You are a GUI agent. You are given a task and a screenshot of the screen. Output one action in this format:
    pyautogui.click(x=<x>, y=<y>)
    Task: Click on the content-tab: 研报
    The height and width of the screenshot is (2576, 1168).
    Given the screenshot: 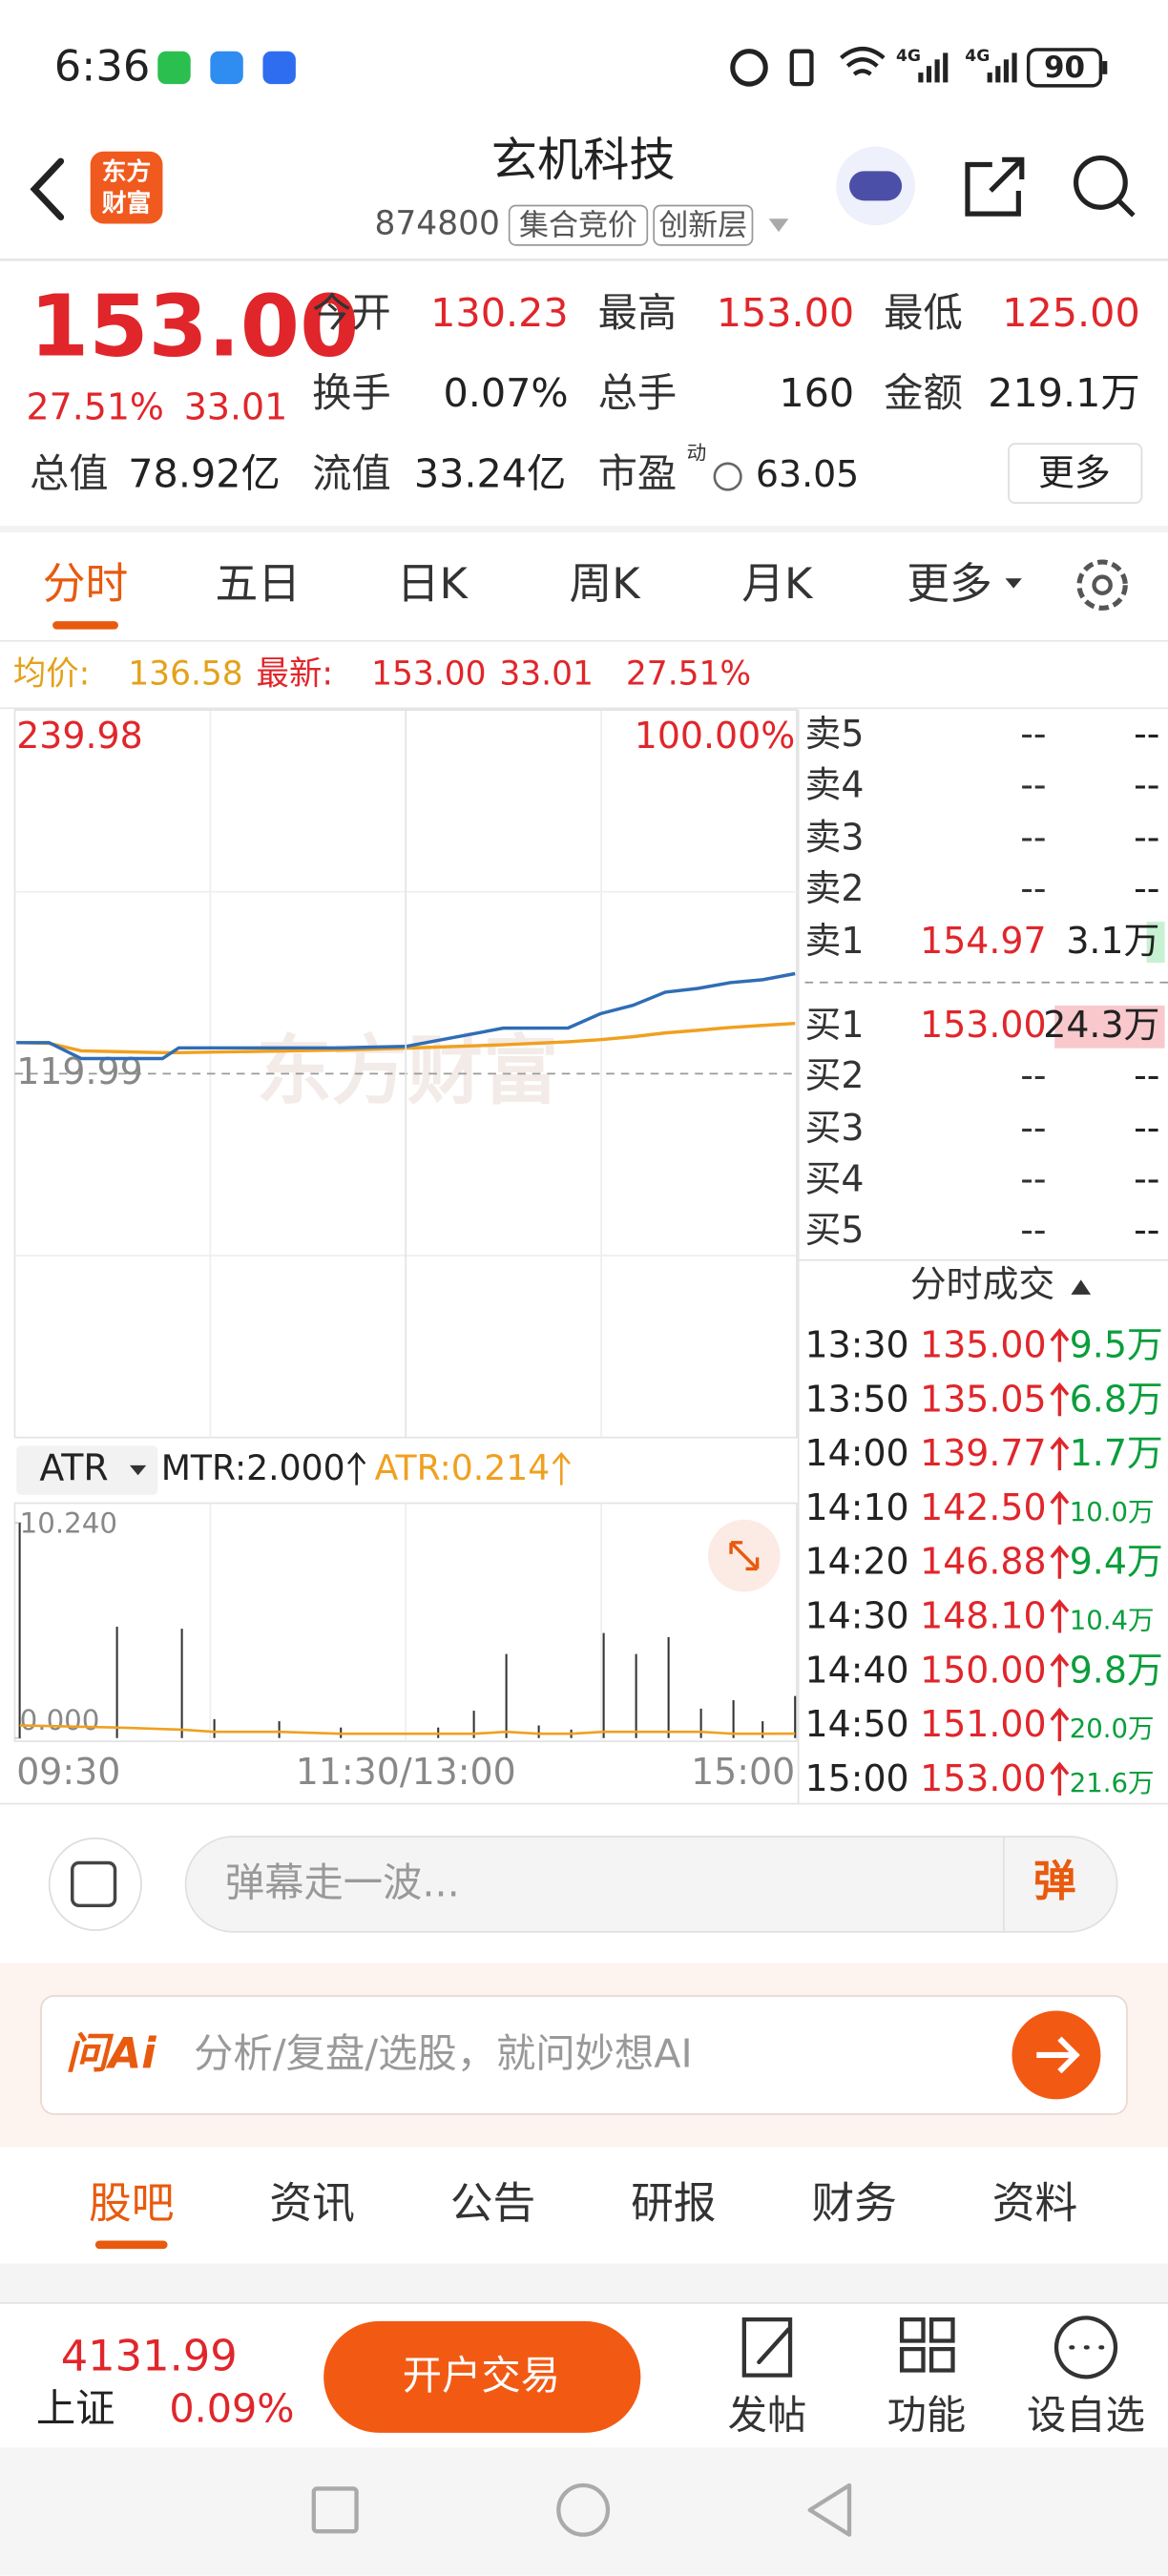 What is the action you would take?
    pyautogui.click(x=674, y=2202)
    